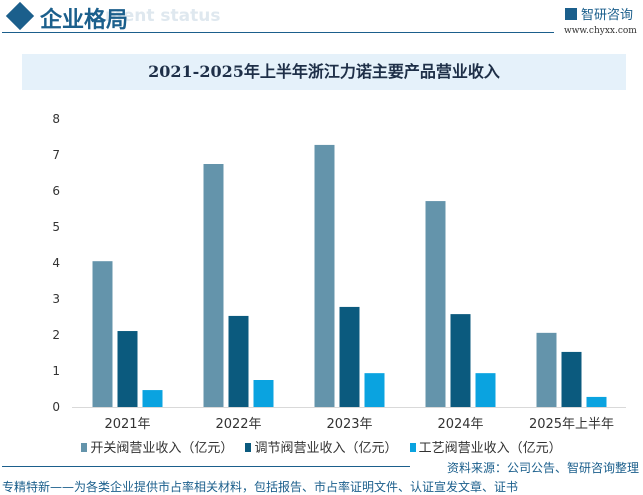 This screenshot has width=643, height=495. I want to click on y-tick-label: 7, so click(56, 155).